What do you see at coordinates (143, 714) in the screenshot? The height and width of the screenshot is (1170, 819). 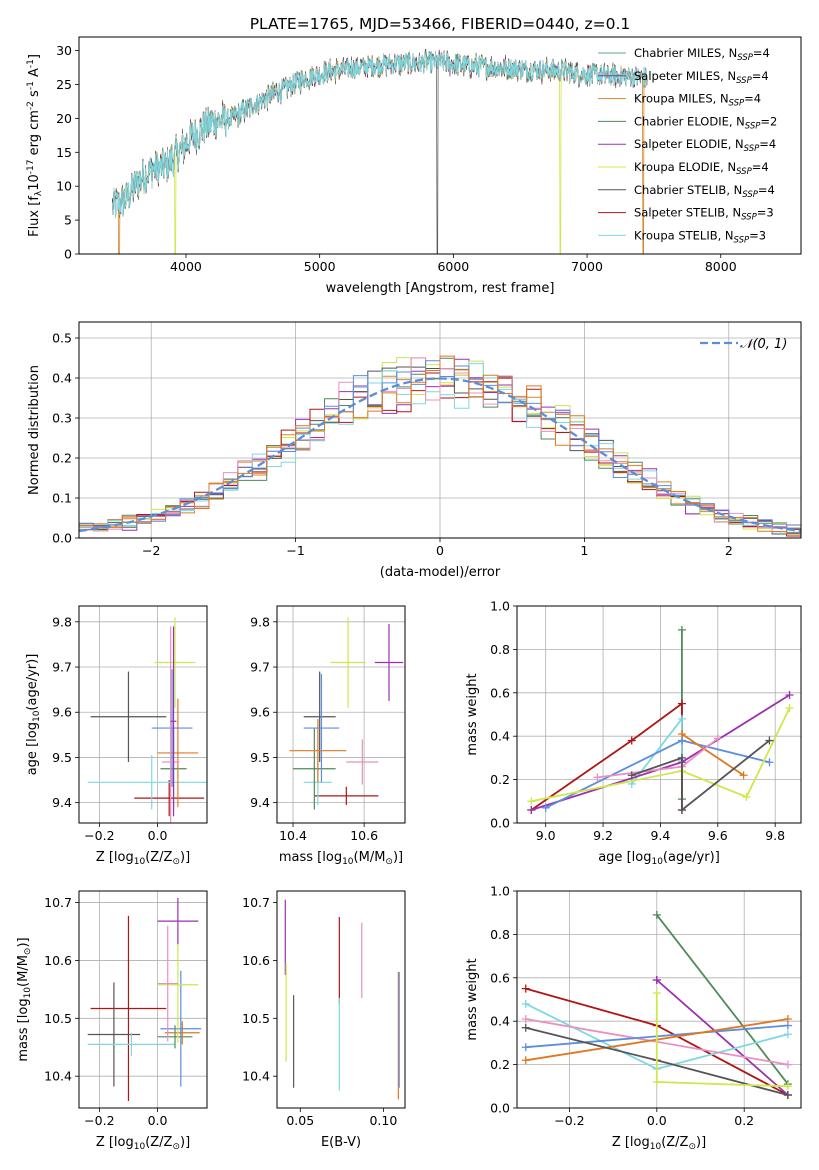 I see `axes-frame` at bounding box center [143, 714].